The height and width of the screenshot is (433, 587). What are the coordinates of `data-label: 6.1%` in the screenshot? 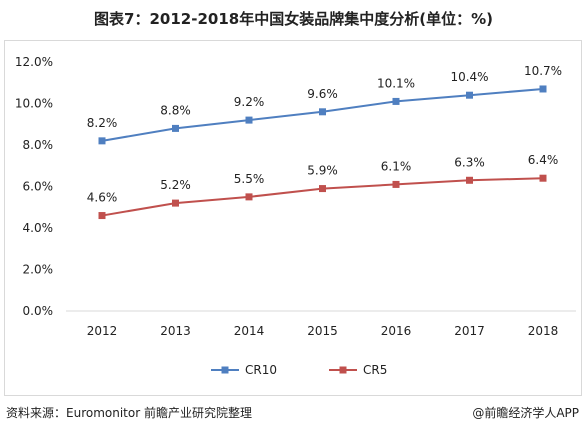 It's located at (396, 166).